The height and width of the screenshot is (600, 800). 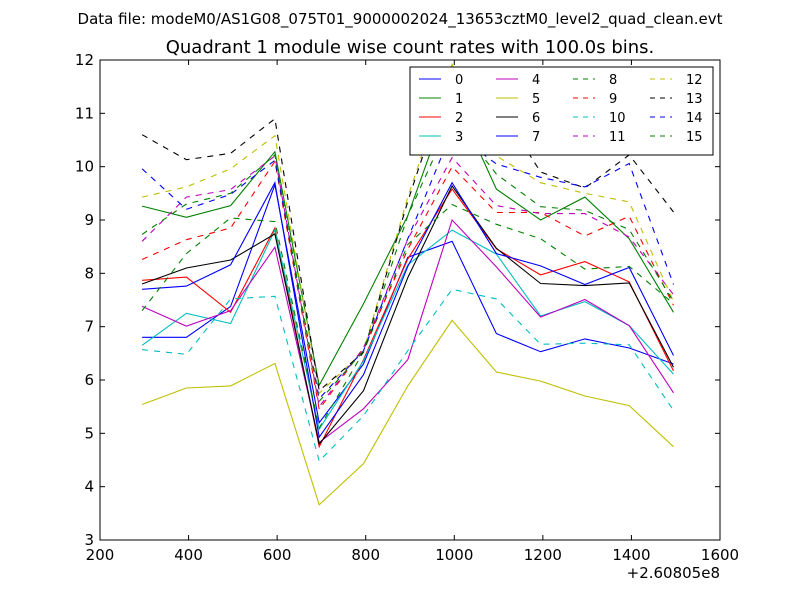 What do you see at coordinates (694, 137) in the screenshot?
I see `legend-label: 15` at bounding box center [694, 137].